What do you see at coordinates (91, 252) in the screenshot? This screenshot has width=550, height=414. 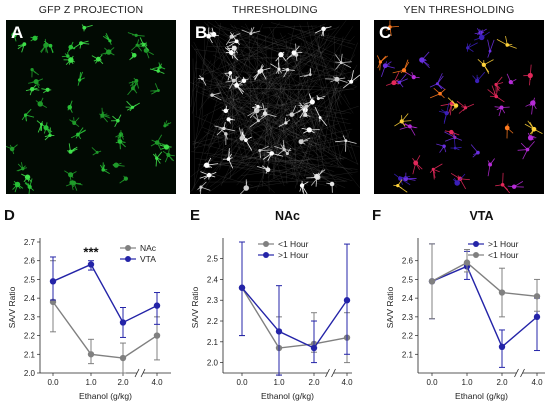 I see `significance-annotation: ***` at bounding box center [91, 252].